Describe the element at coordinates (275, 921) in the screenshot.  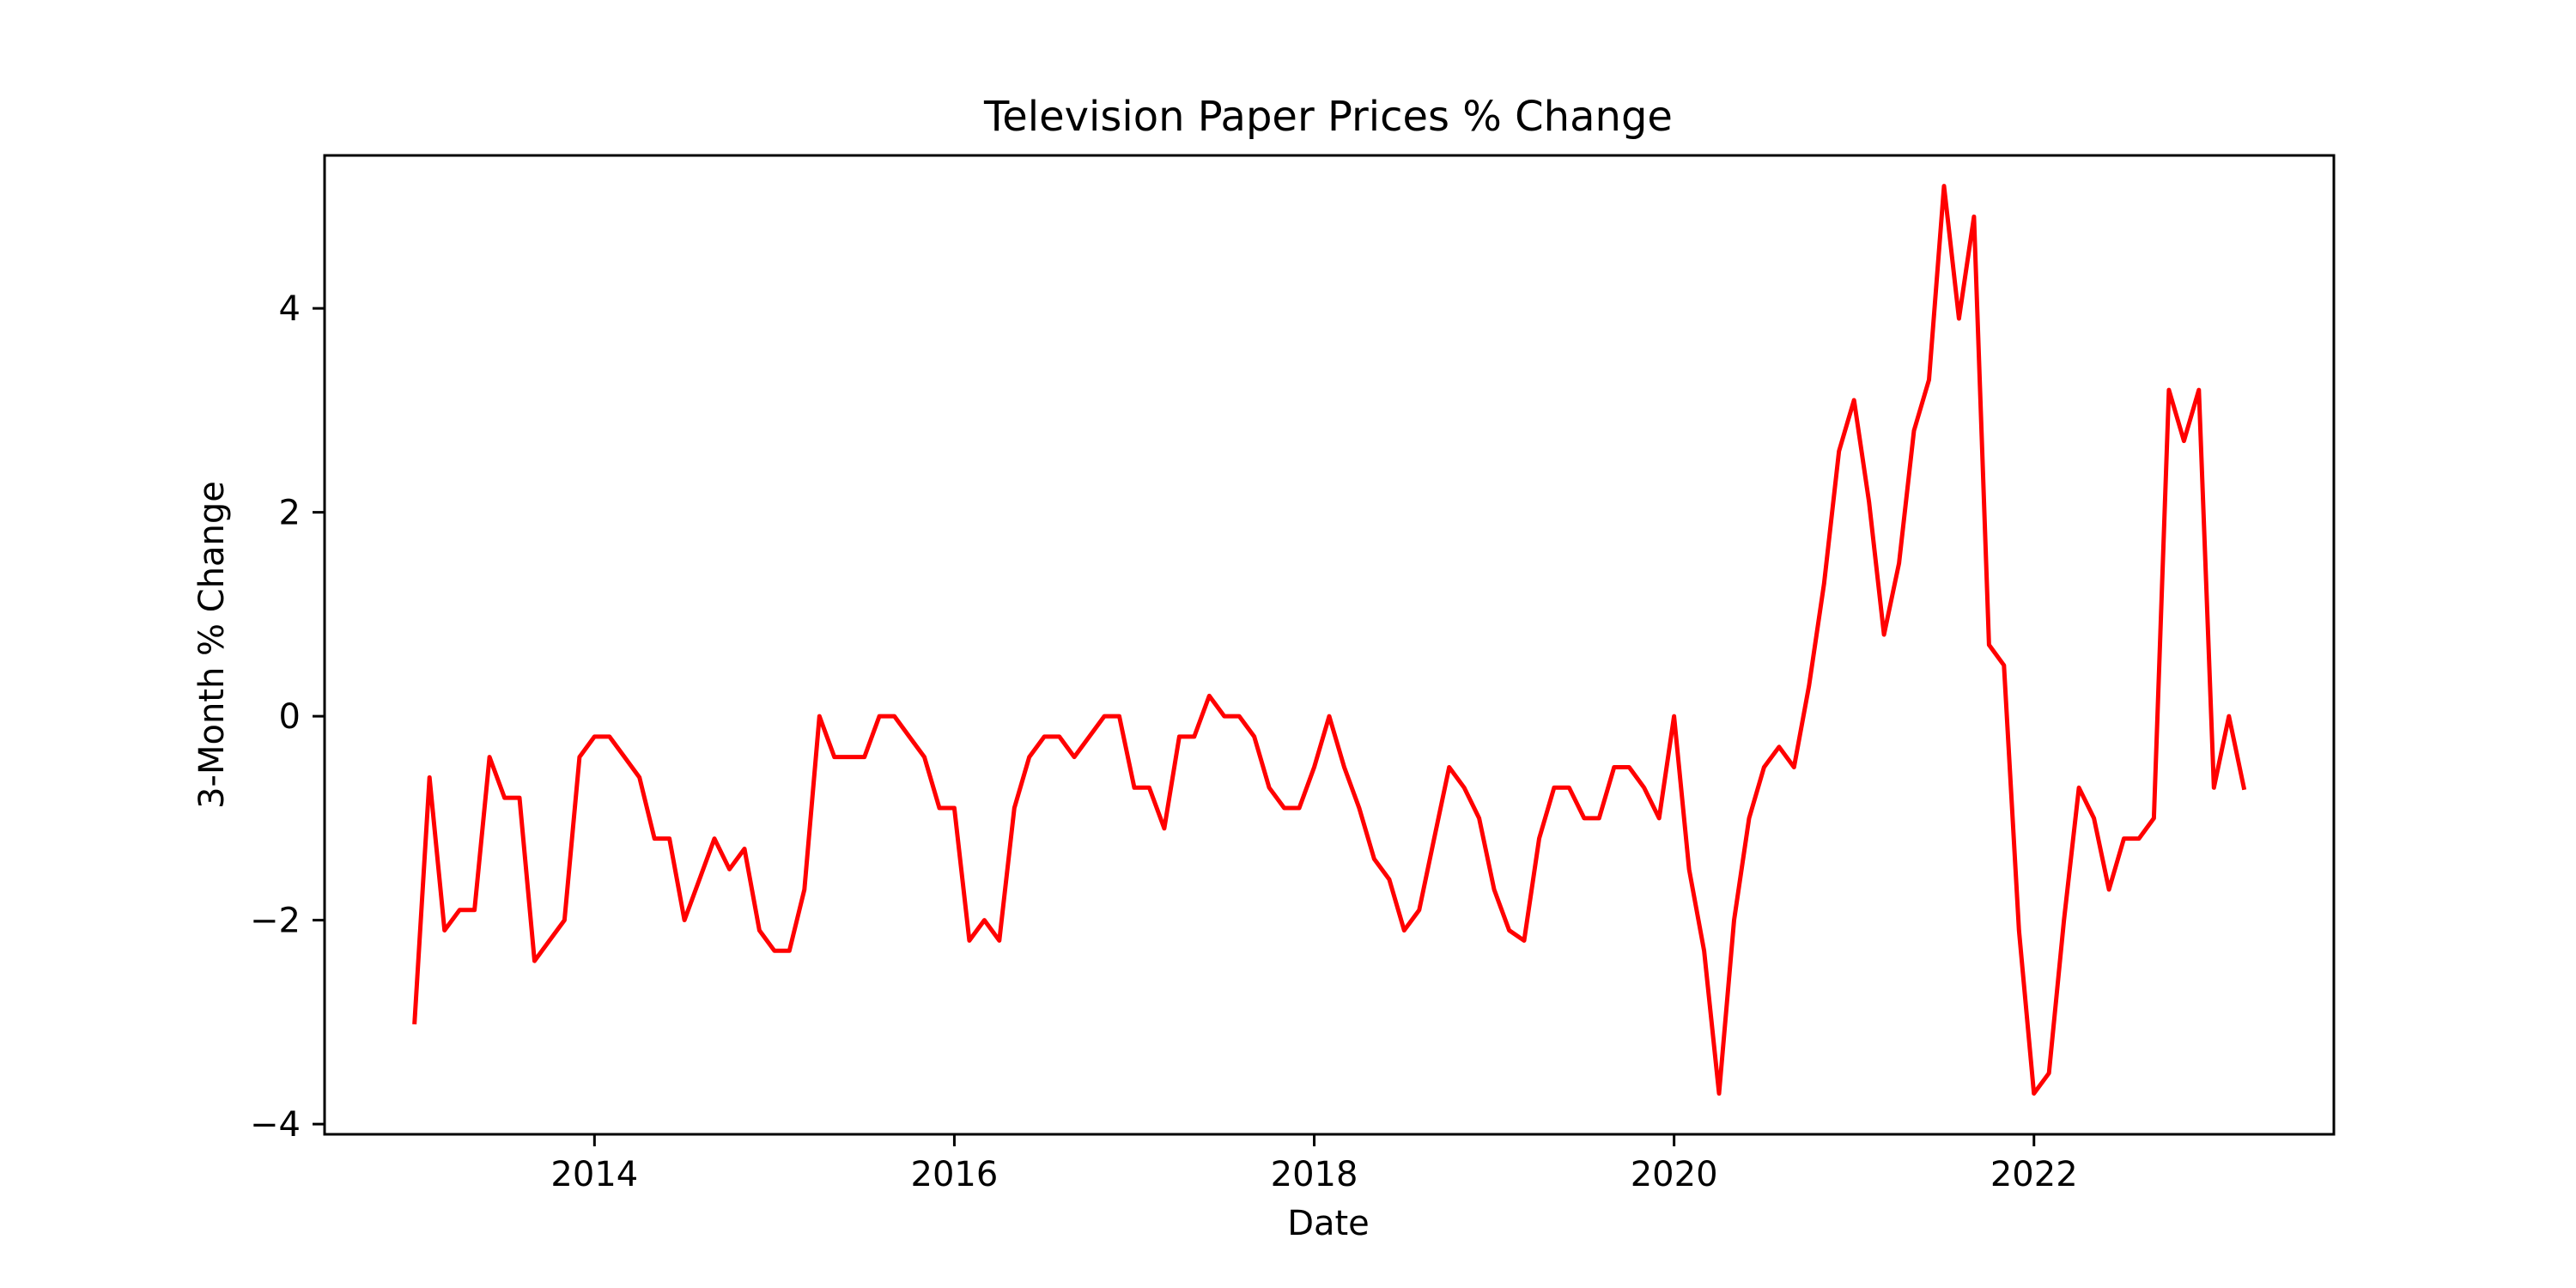
I see `y-tick-label: −2` at that location.